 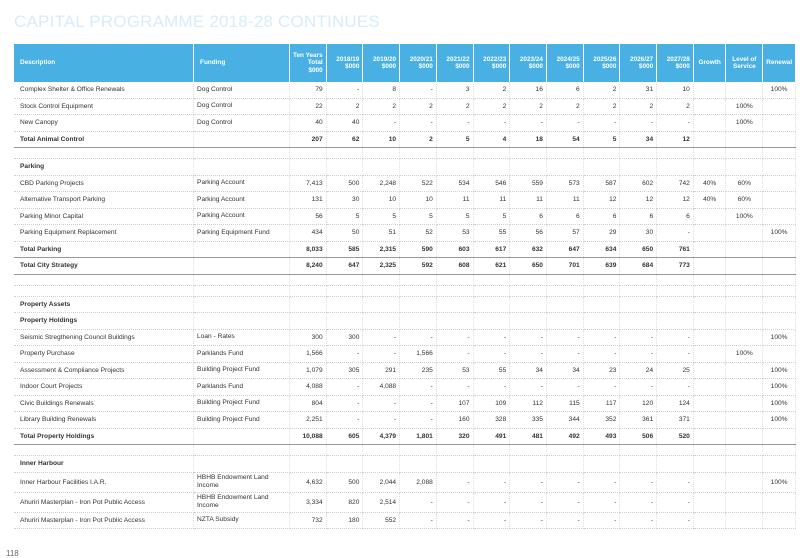 What do you see at coordinates (455, 436) in the screenshot?
I see `cell-2021-22: 320` at bounding box center [455, 436].